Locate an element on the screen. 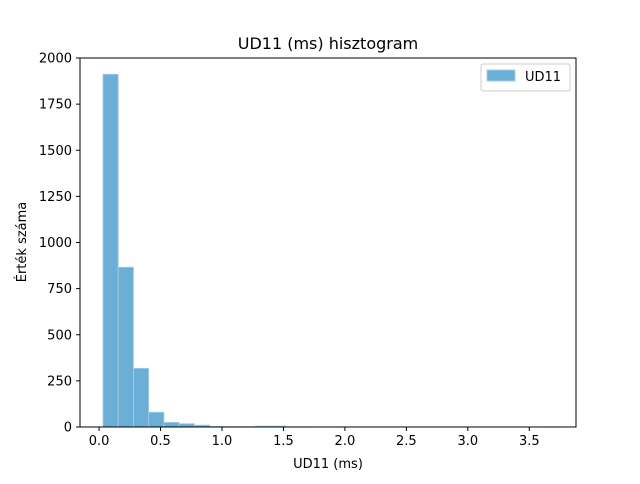  y-axis-label: Érték száma is located at coordinates (22, 242).